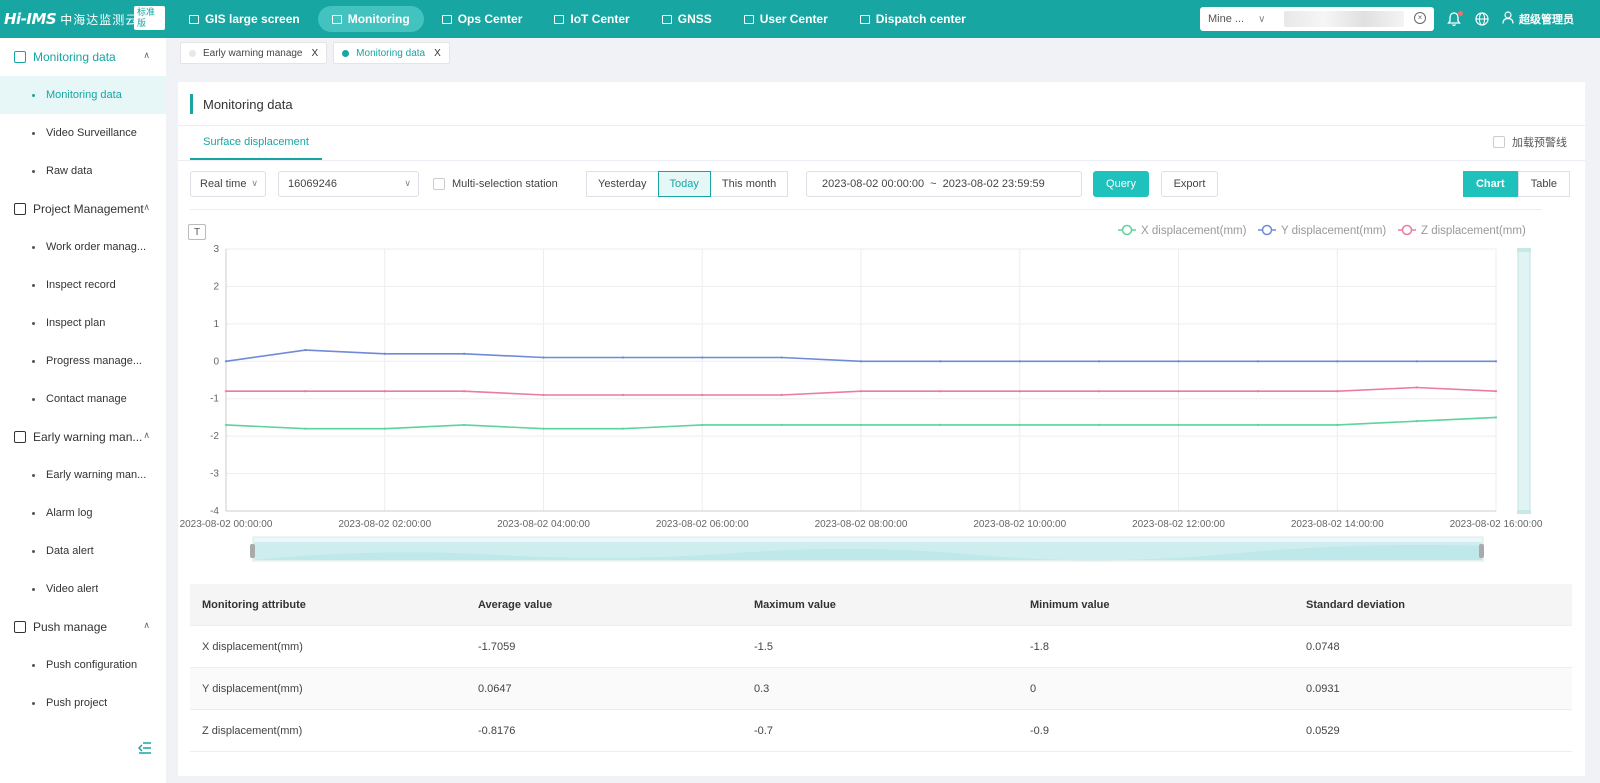  Describe the element at coordinates (1490, 184) in the screenshot. I see `chart-view-button: Chart` at that location.